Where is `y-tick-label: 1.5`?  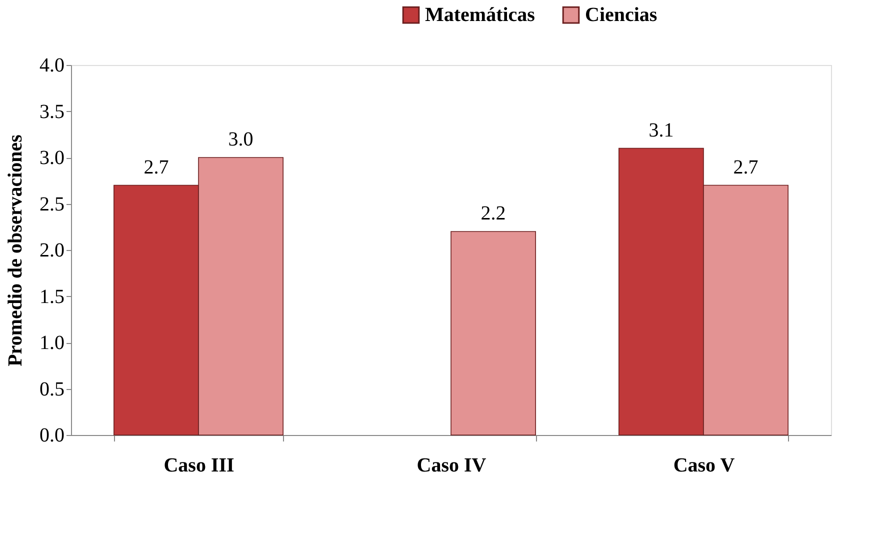 y-tick-label: 1.5 is located at coordinates (52, 297).